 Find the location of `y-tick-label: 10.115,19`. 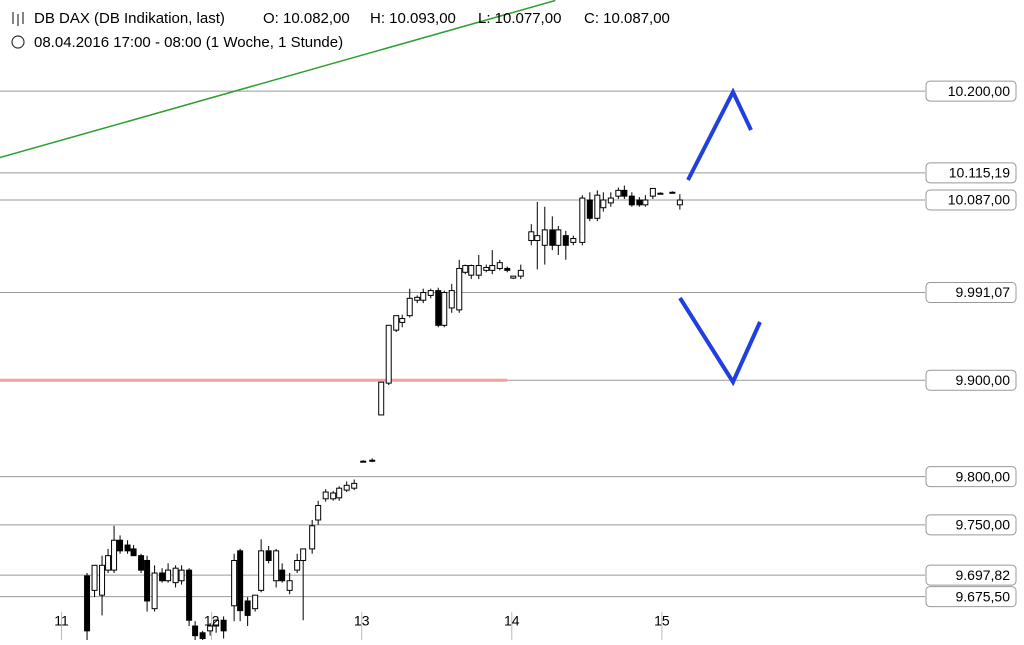

y-tick-label: 10.115,19 is located at coordinates (979, 173).